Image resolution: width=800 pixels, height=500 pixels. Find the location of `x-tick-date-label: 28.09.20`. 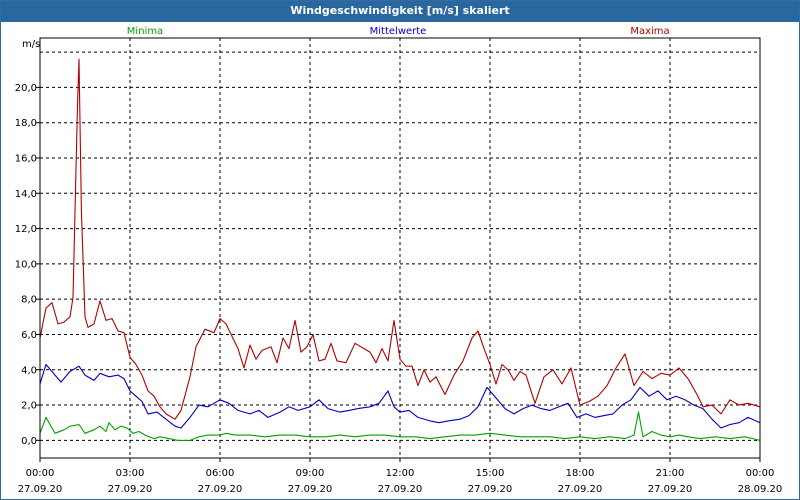

x-tick-date-label: 28.09.20 is located at coordinates (760, 489).